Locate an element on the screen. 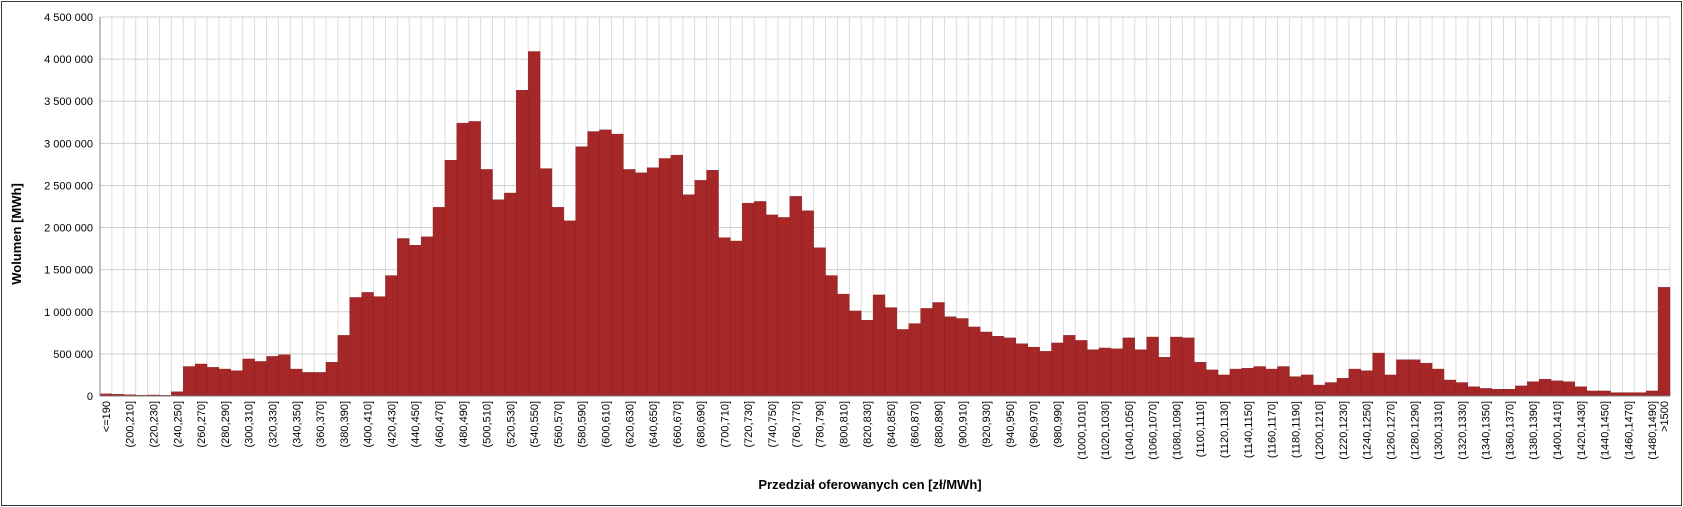 This screenshot has height=507, width=1683. x-tick-label: (780,790] is located at coordinates (821, 424).